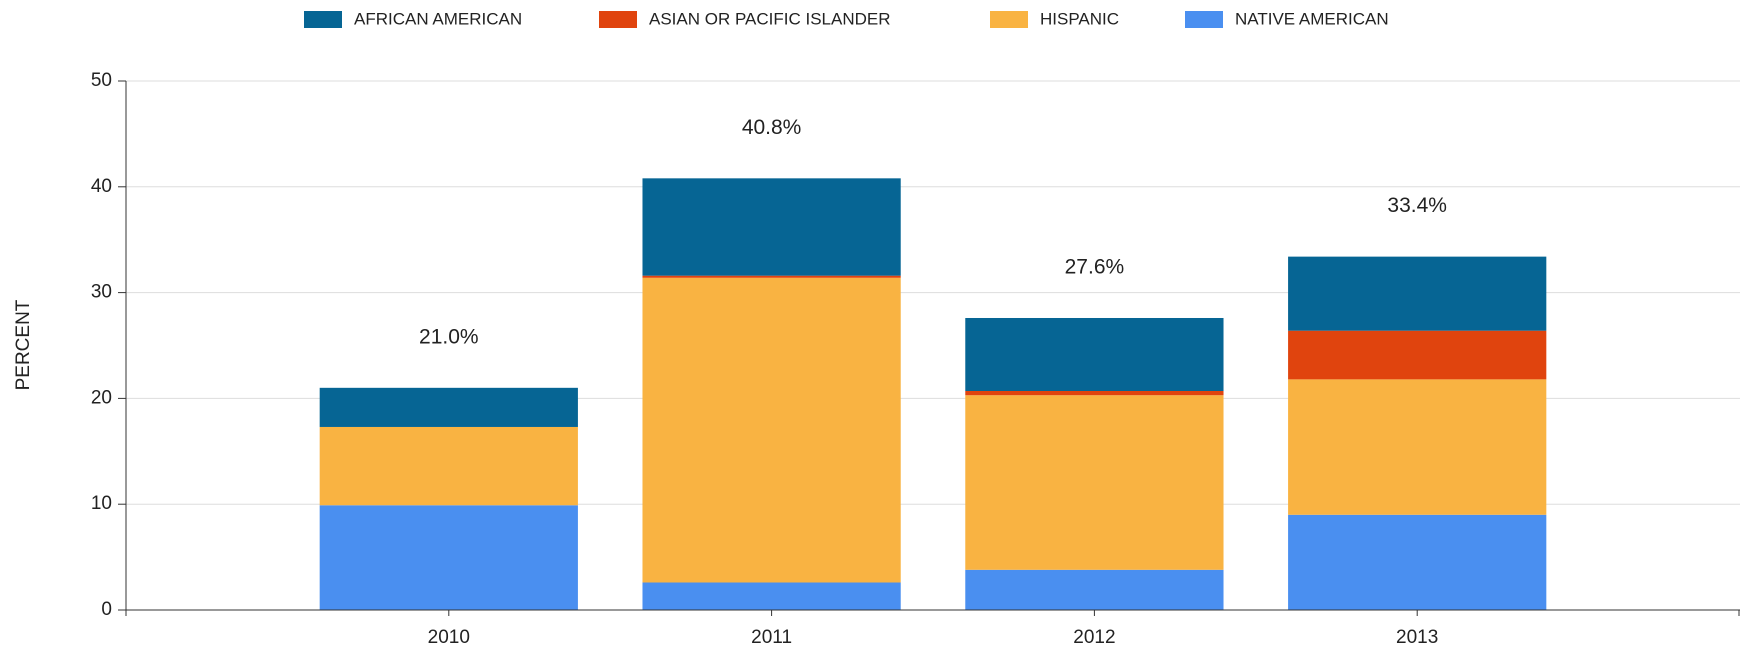  What do you see at coordinates (101, 186) in the screenshot?
I see `y-tick-label: 40` at bounding box center [101, 186].